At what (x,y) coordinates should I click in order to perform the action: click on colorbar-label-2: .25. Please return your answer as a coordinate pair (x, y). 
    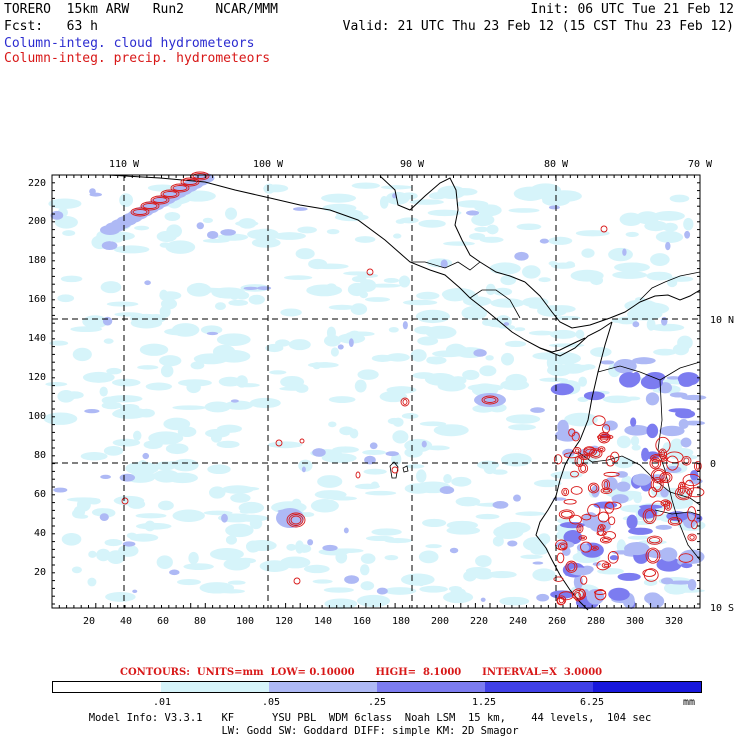
    Looking at the image, I should click on (377, 702).